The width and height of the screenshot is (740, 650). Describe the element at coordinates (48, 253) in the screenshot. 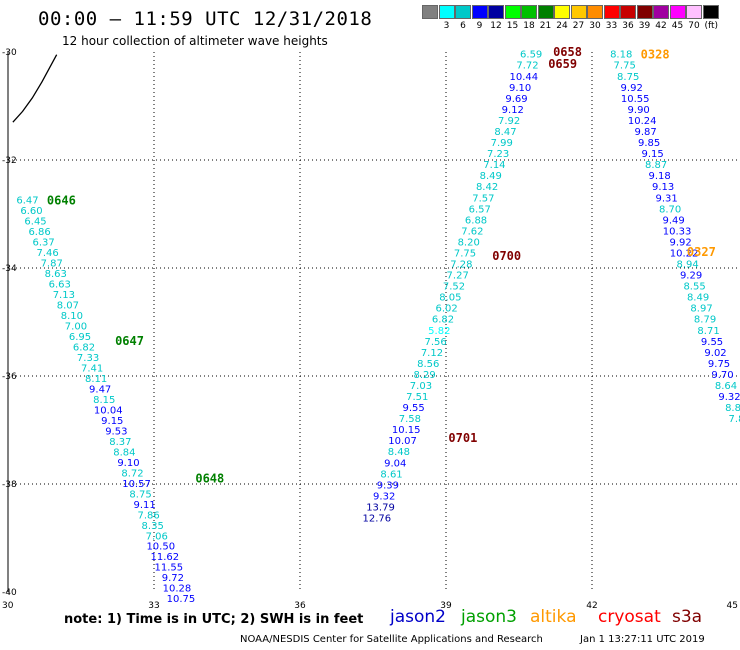

I see `swh-value: 7.46` at that location.